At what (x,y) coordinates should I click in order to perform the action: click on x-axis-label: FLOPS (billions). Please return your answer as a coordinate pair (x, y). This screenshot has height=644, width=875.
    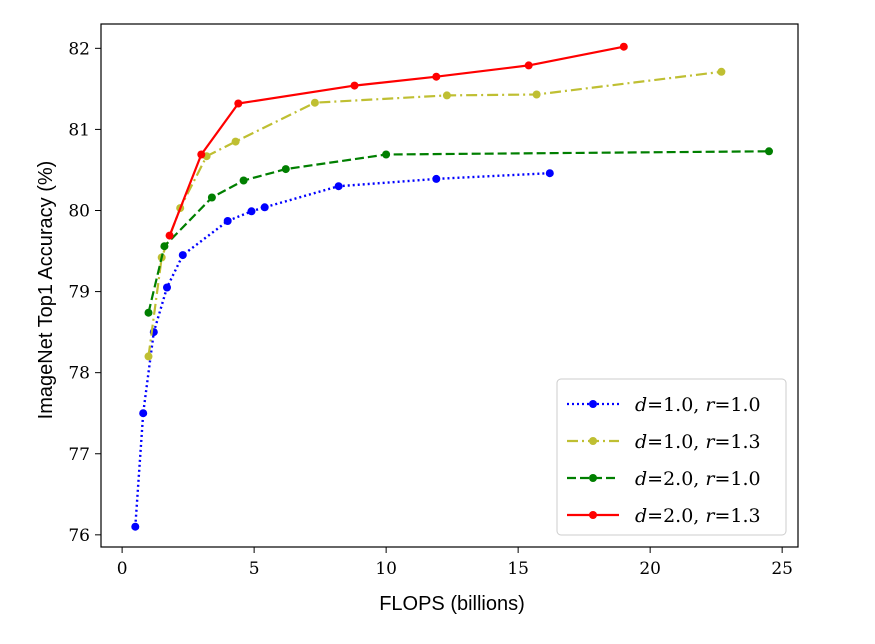
    Looking at the image, I should click on (452, 604).